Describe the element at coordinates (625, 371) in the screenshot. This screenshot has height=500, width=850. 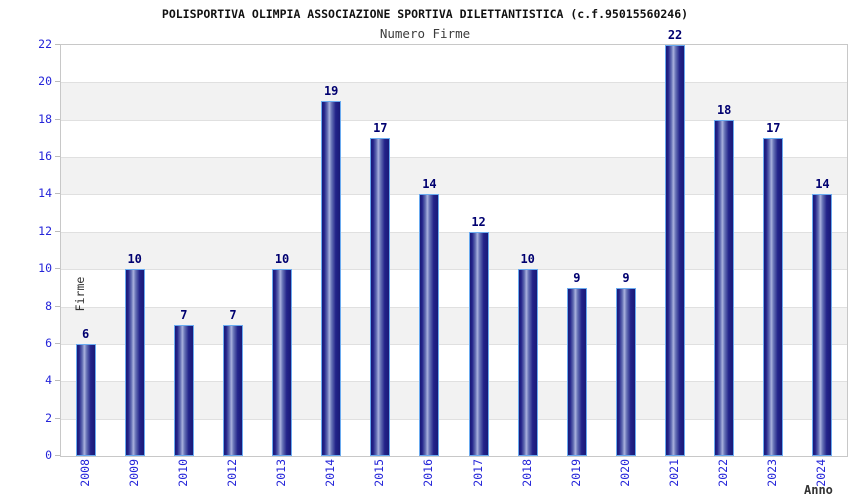
I see `bar-2020` at that location.